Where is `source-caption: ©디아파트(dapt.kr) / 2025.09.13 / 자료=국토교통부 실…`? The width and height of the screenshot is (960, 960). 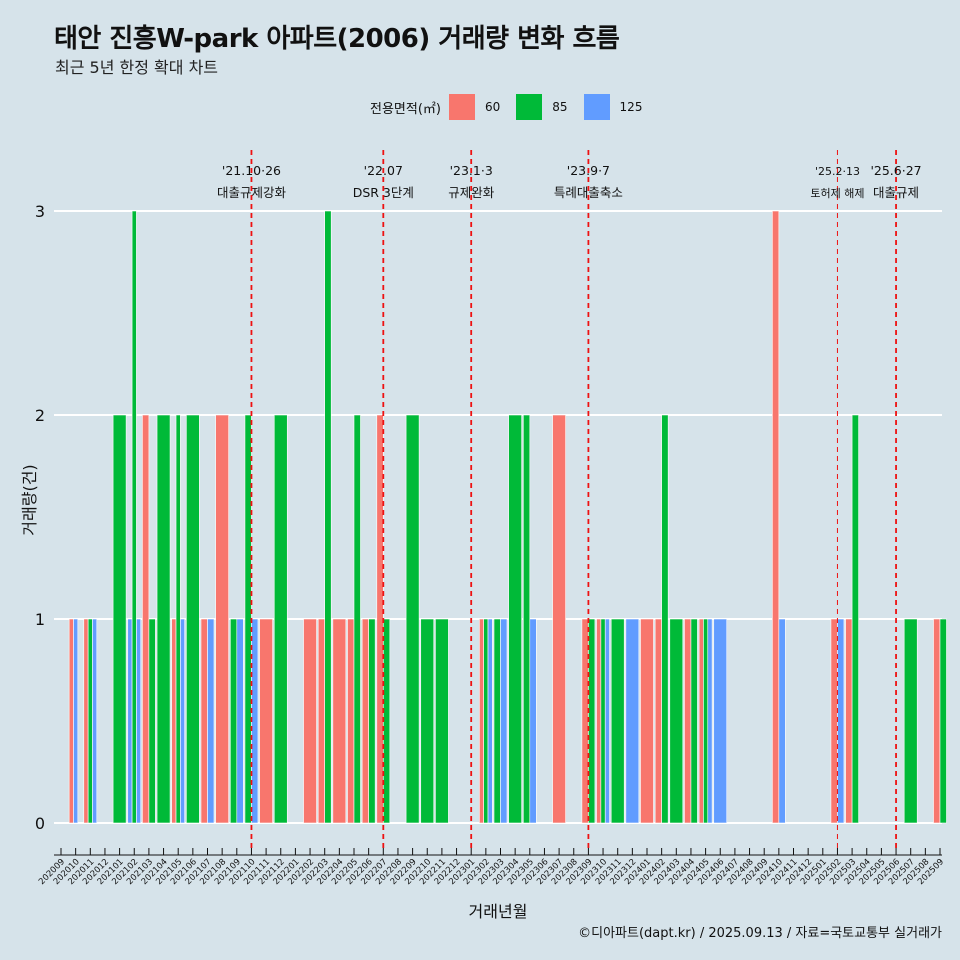
source-caption: ©디아파트(dapt.kr) / 2025.09.13 / 자료=국토교통부 실… is located at coordinates (760, 933).